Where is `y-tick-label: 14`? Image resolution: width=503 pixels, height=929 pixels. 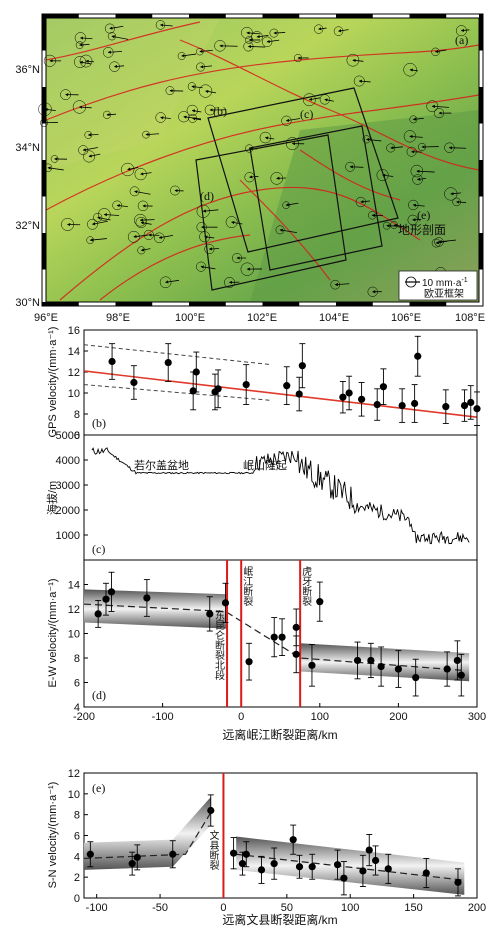 y-tick-label: 14 is located at coordinates (74, 586).